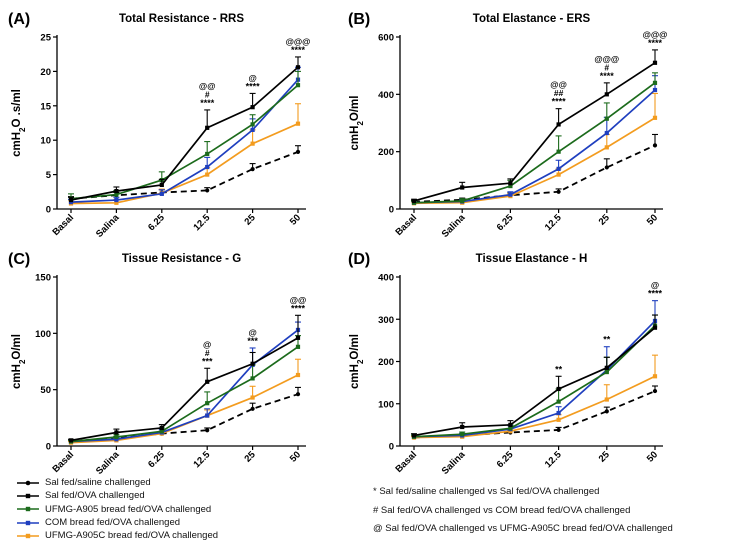 The width and height of the screenshot is (731, 556). I want to click on series-a905, so click(184, 389).